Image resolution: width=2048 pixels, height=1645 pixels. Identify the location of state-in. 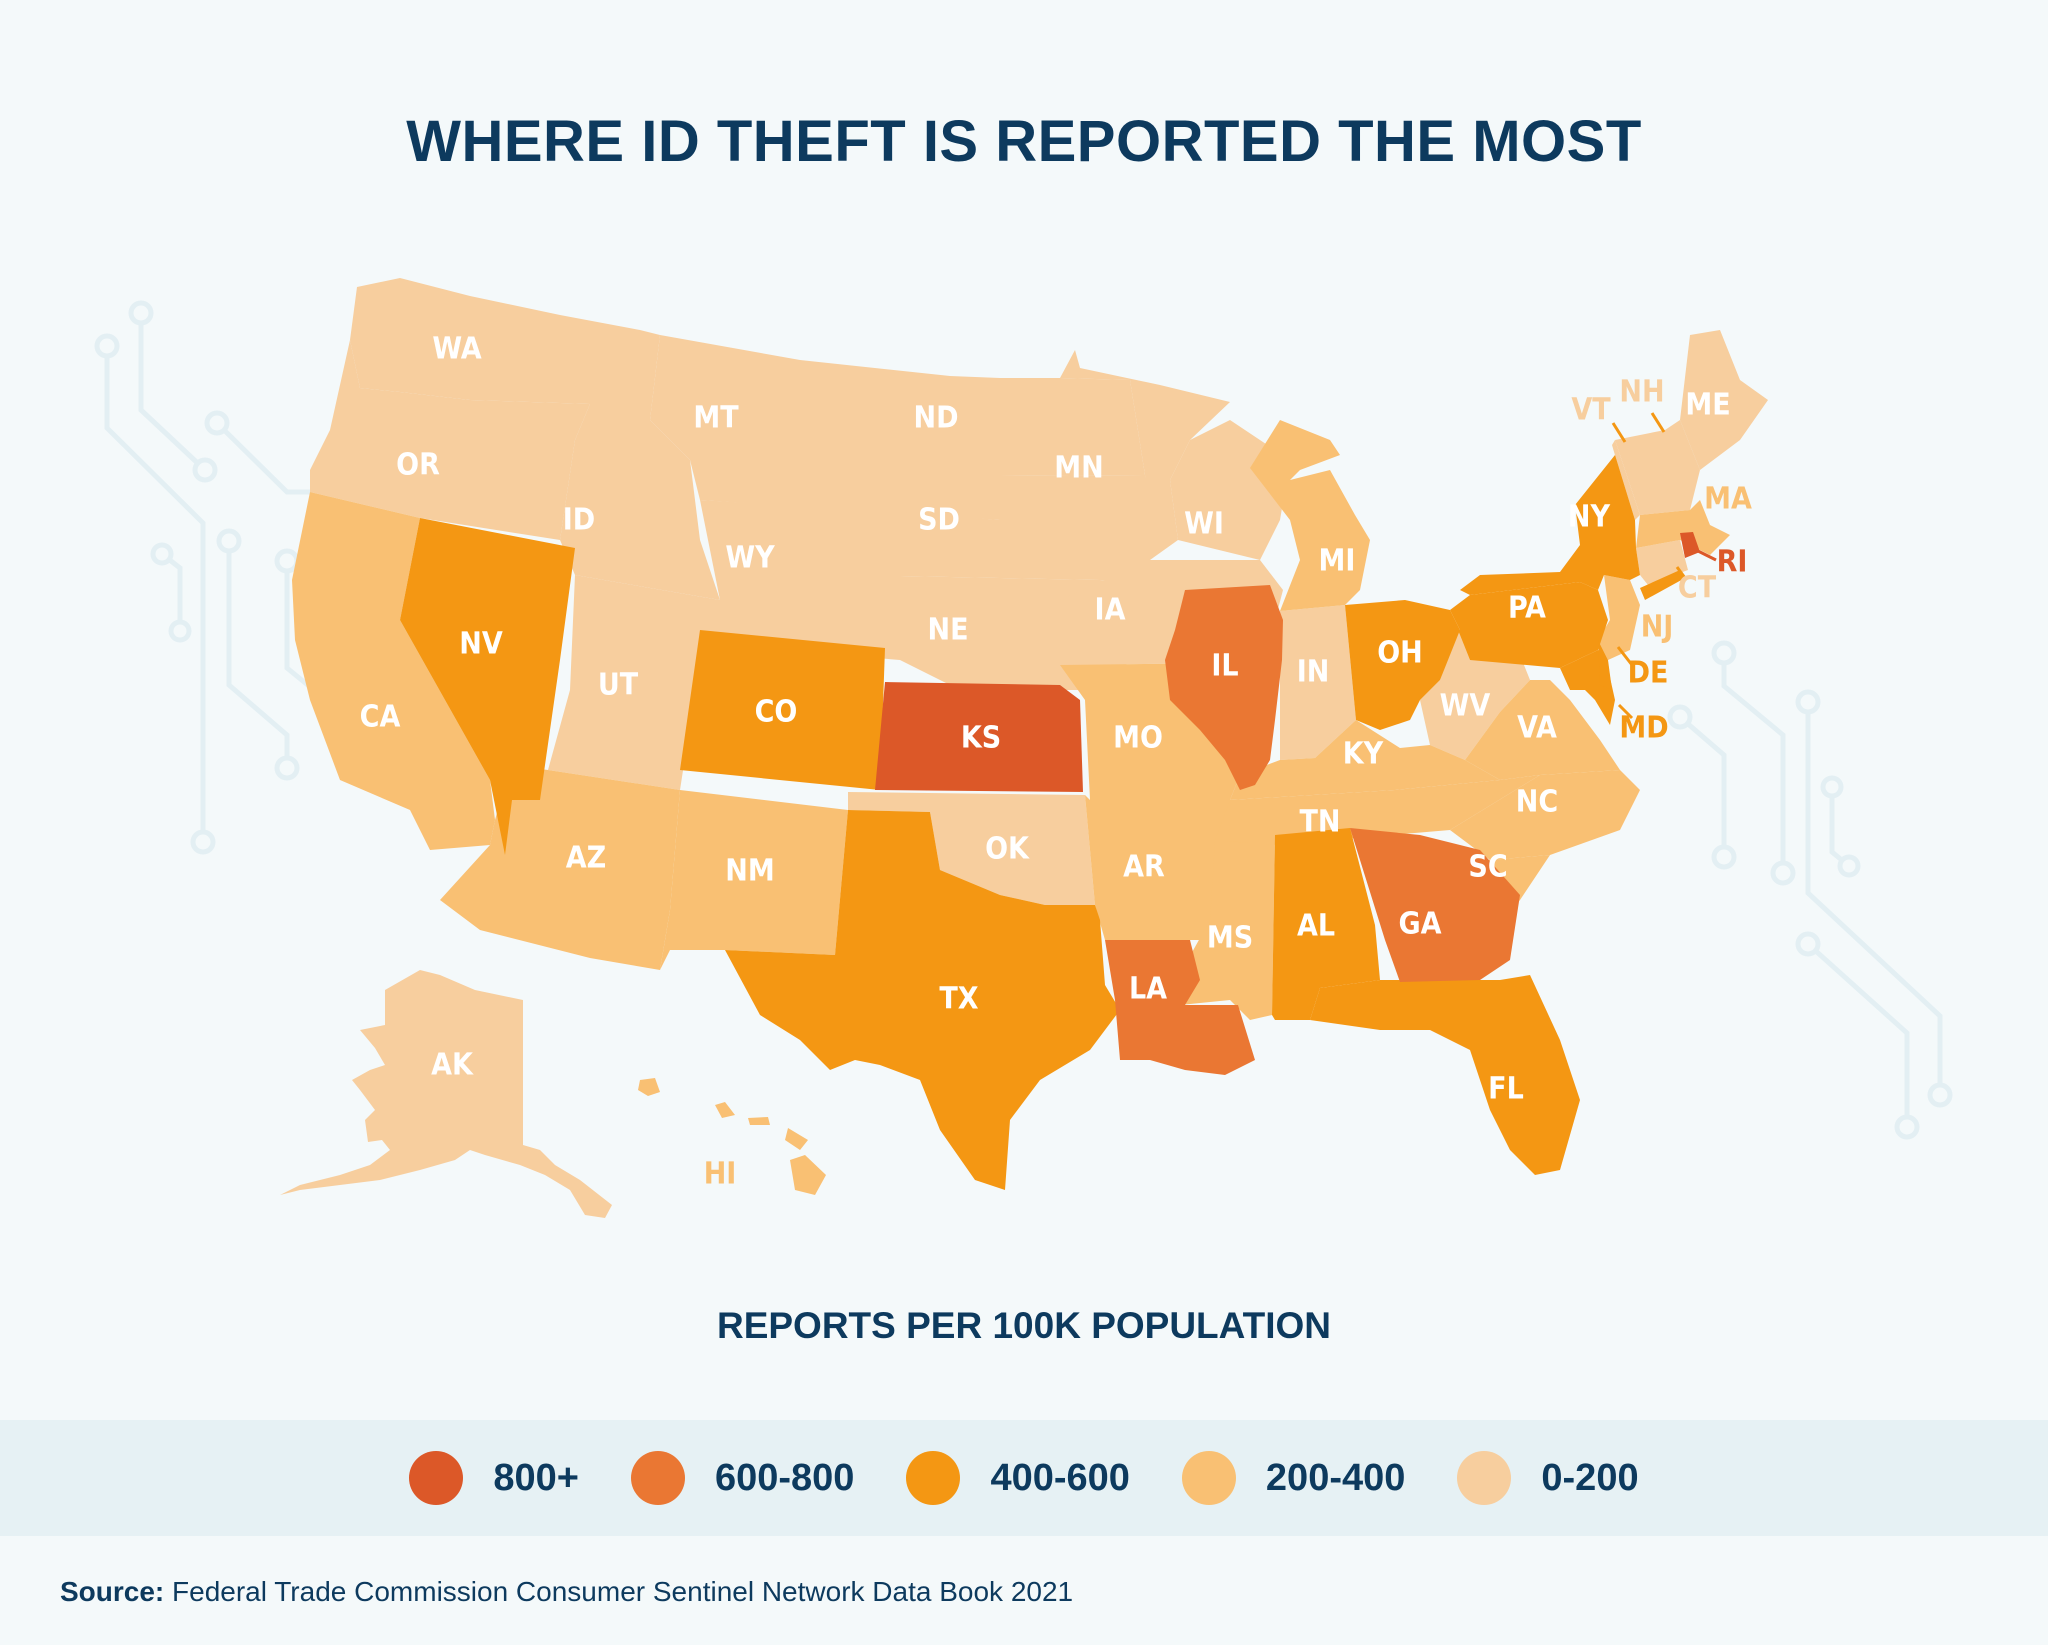
(1318, 682).